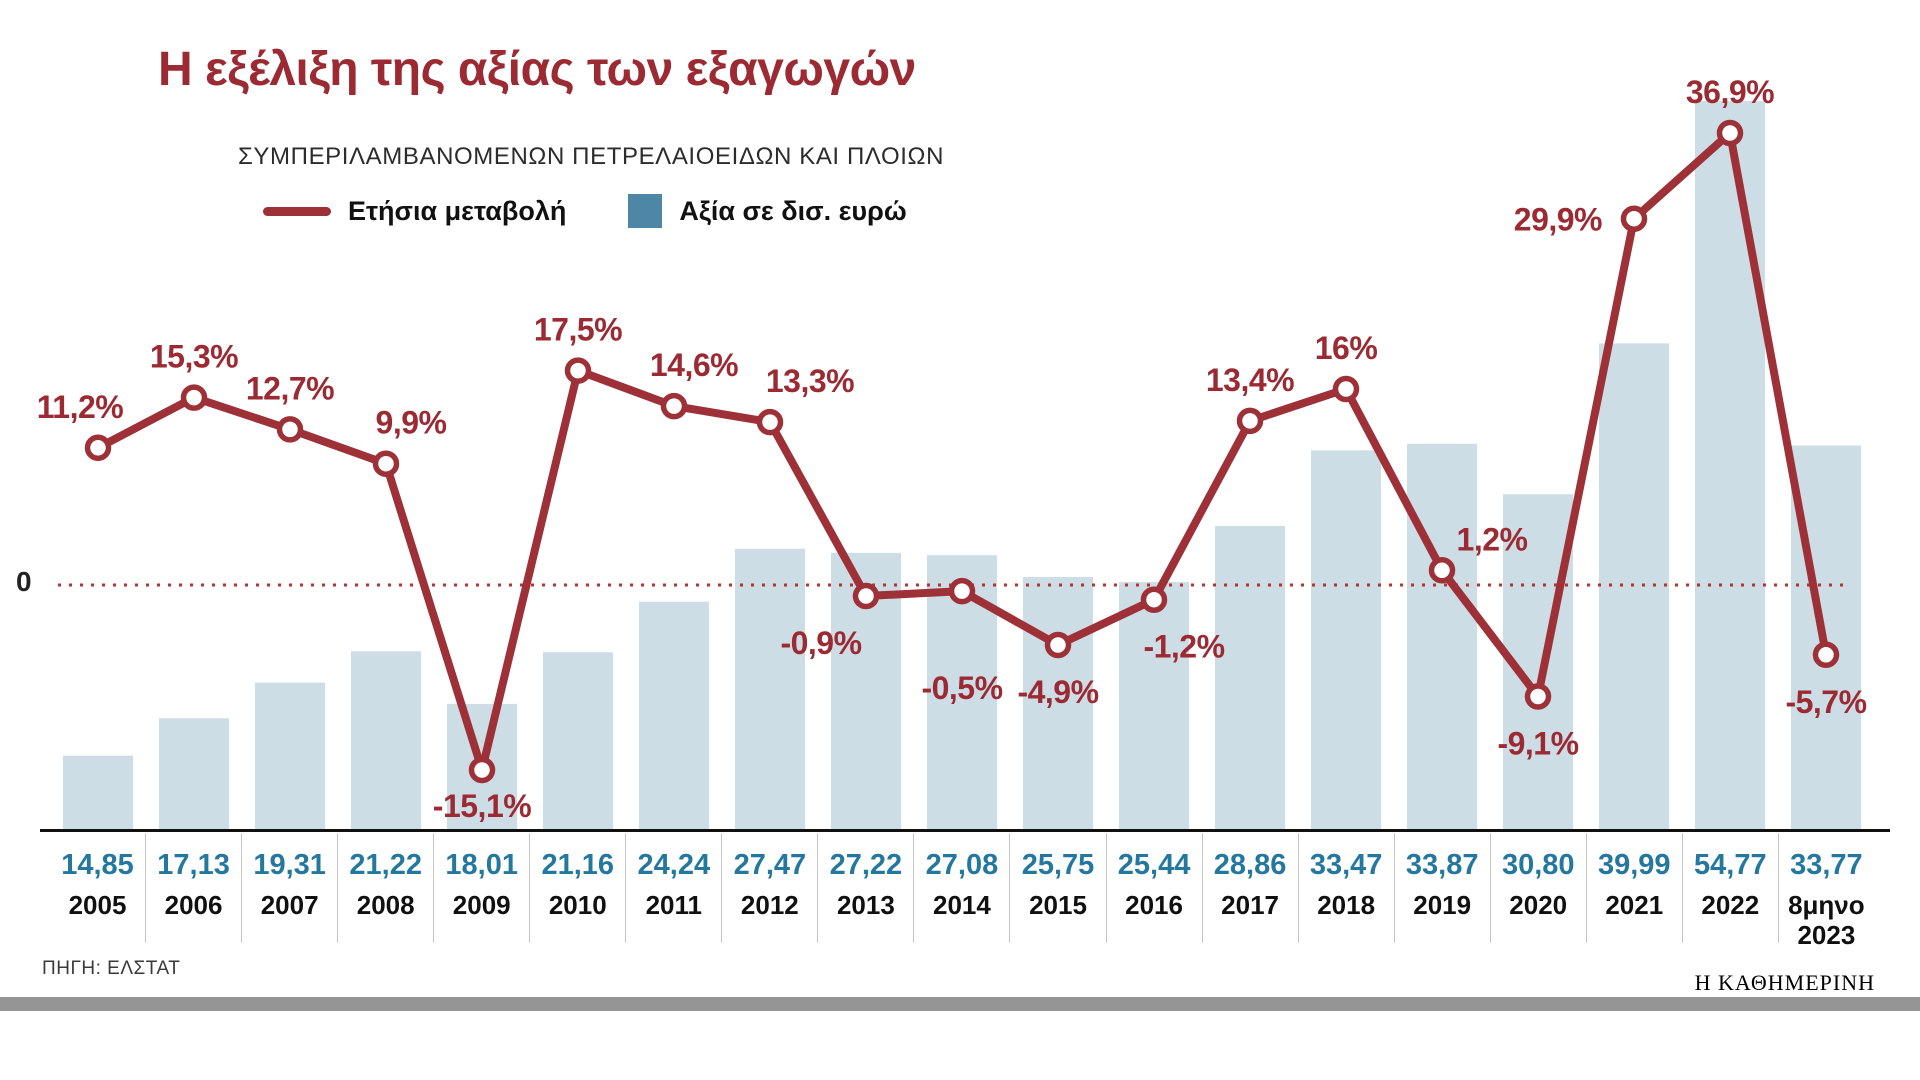 The image size is (1920, 1080). I want to click on value-cell: 30,80, so click(1538, 865).